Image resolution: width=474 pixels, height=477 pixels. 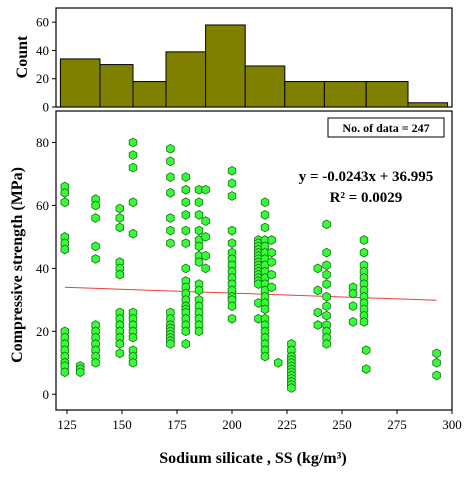 I want to click on histogram-y-tick-label: 40, so click(x=42, y=50).